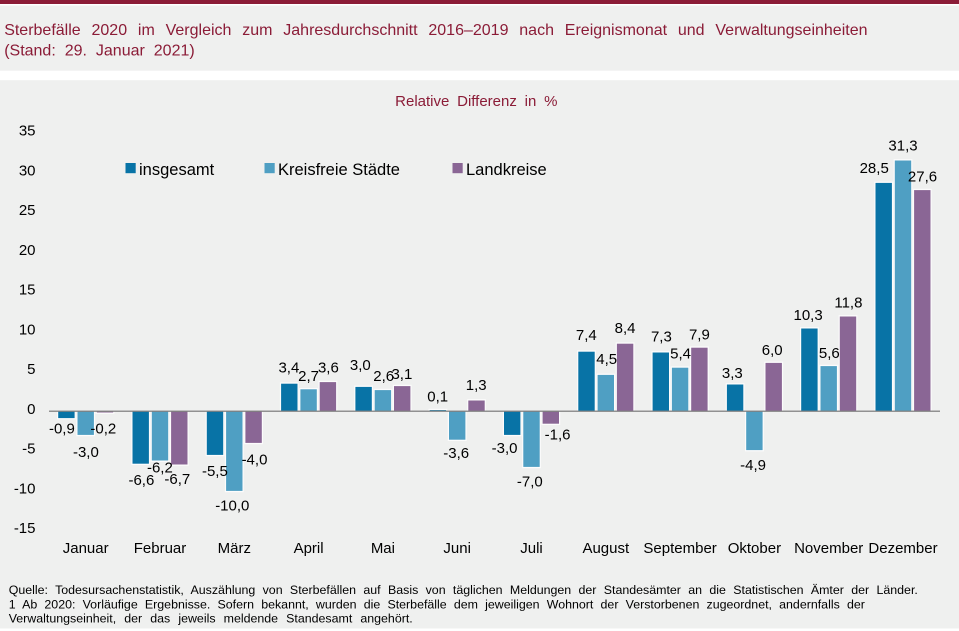  What do you see at coordinates (383, 376) in the screenshot?
I see `svg-text: 2,6` at bounding box center [383, 376].